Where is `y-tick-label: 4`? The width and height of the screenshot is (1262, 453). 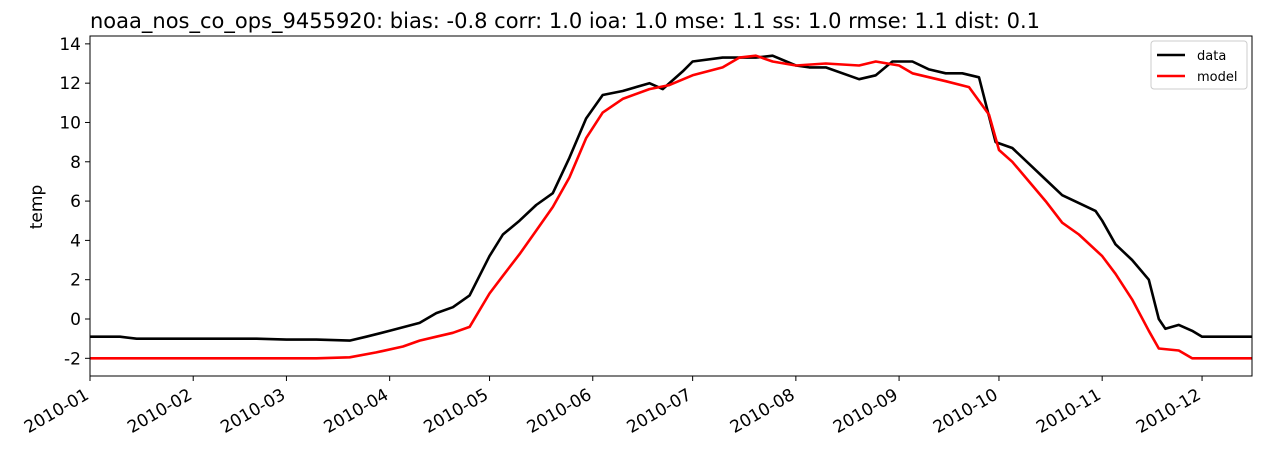 y-tick-label: 4 is located at coordinates (75, 241).